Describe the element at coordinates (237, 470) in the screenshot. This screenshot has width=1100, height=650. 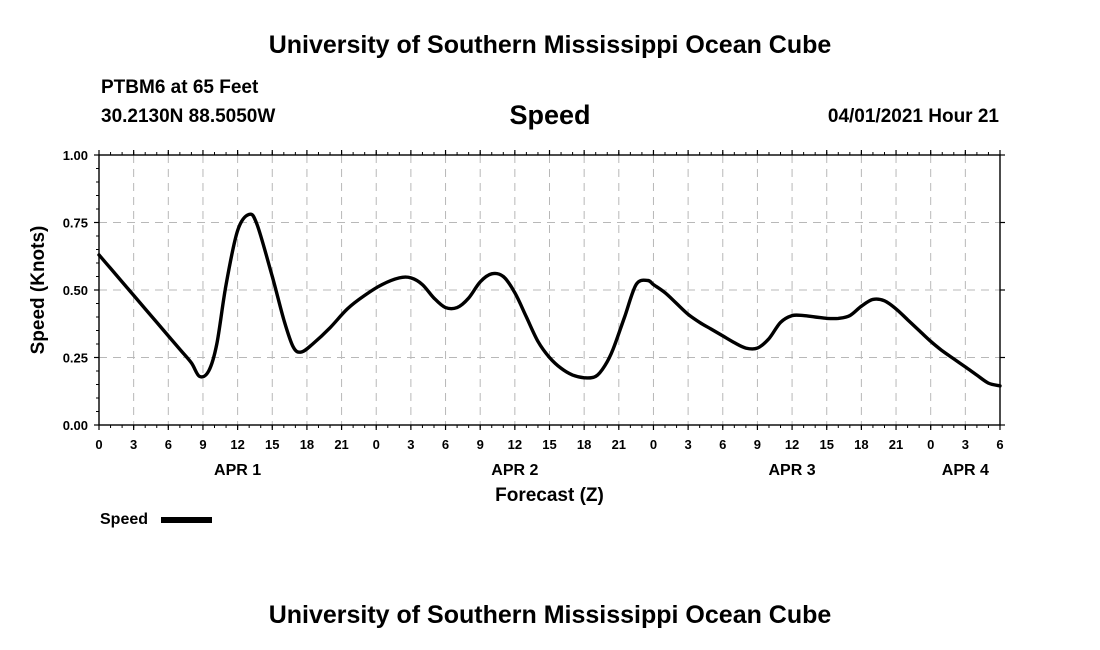
I see `date-label: APR 1` at that location.